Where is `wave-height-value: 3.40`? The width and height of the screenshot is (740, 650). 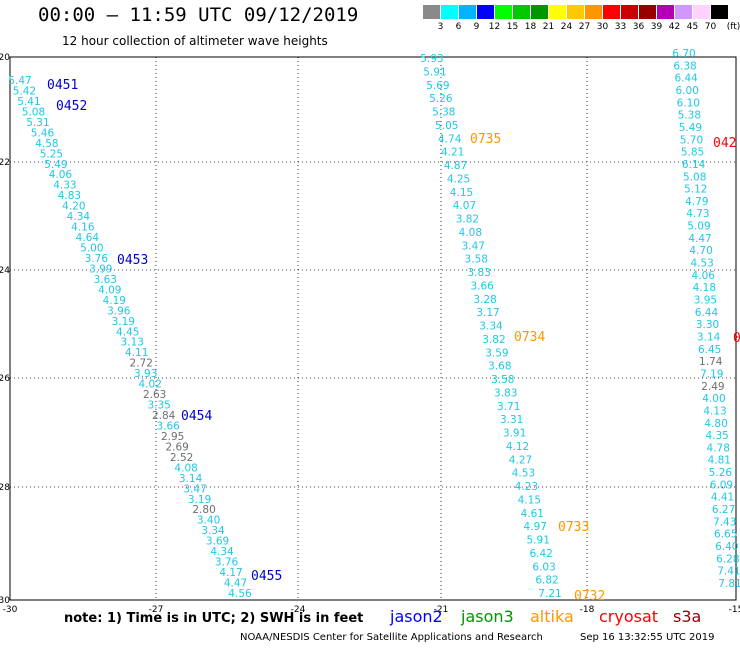
wave-height-value: 3.40 is located at coordinates (208, 521).